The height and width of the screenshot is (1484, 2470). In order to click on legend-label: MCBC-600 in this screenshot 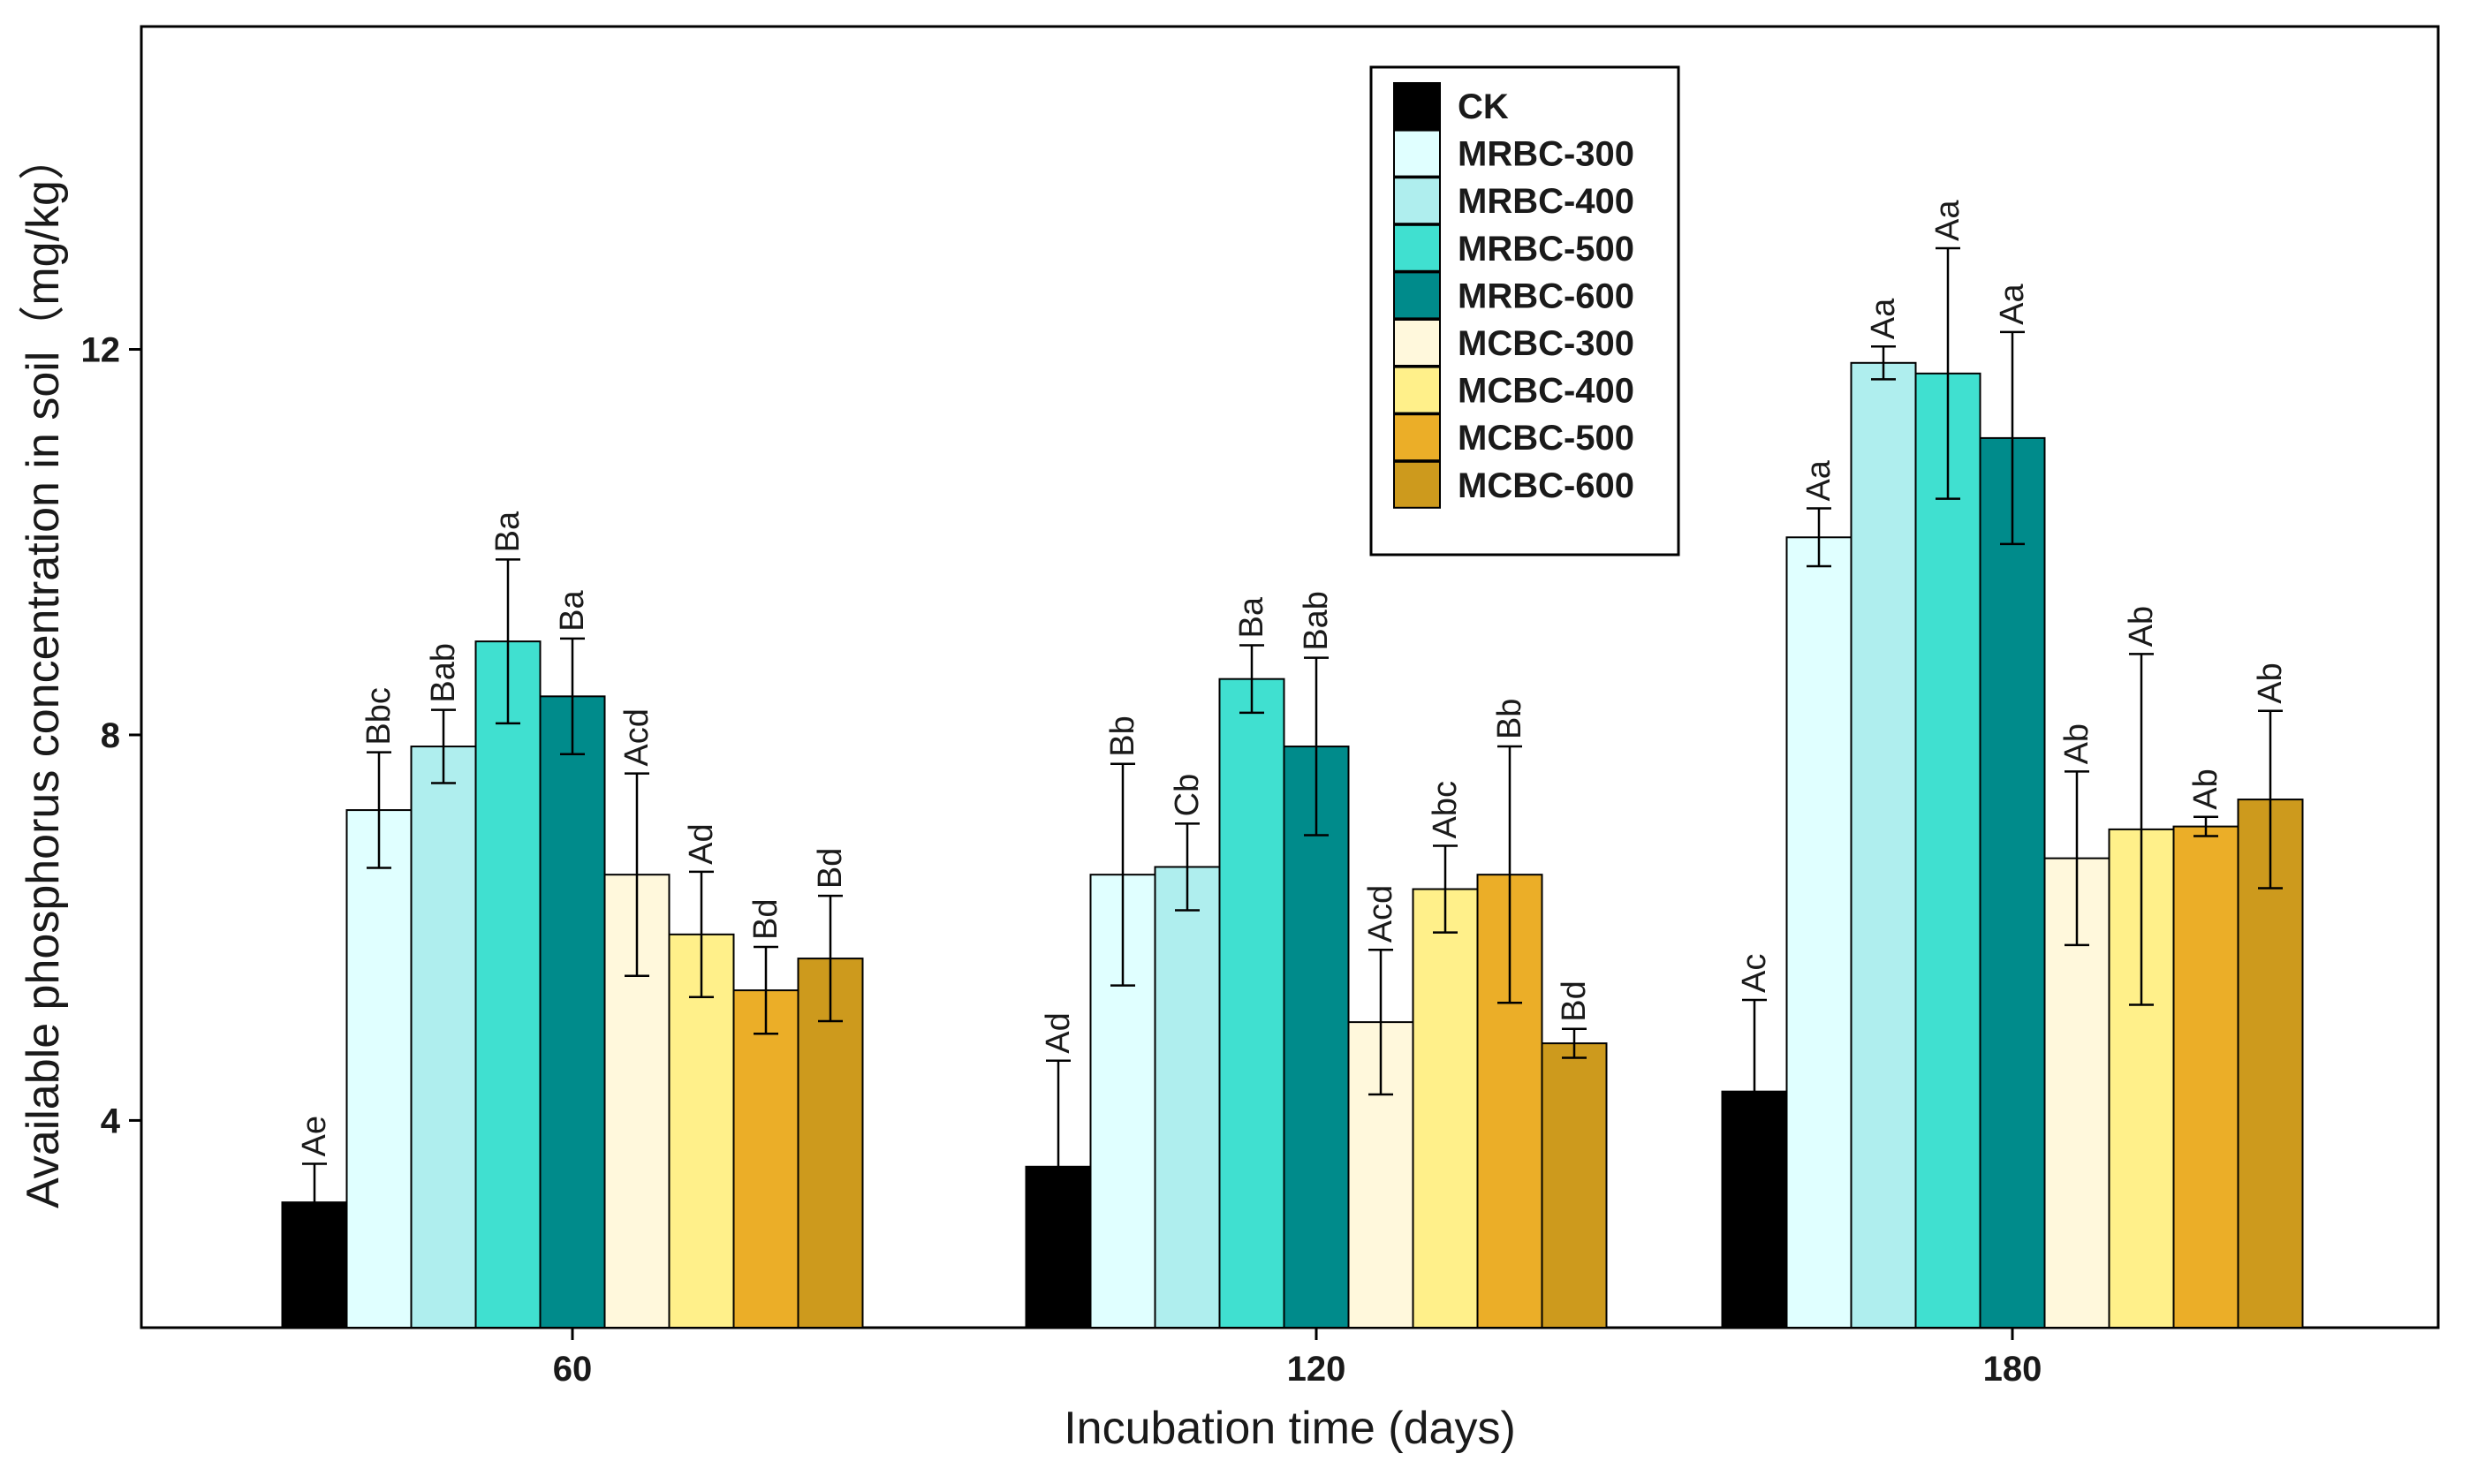, I will do `click(1546, 485)`.